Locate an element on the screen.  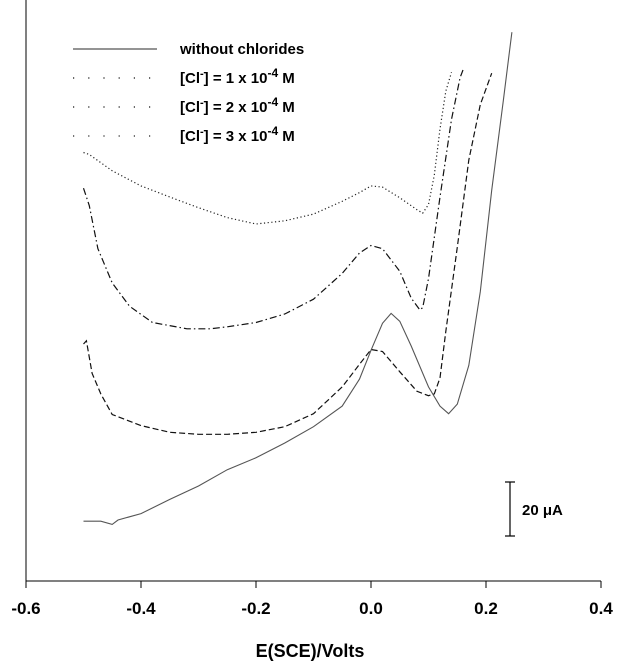
x-tick-label: 0.2 is located at coordinates (486, 608).